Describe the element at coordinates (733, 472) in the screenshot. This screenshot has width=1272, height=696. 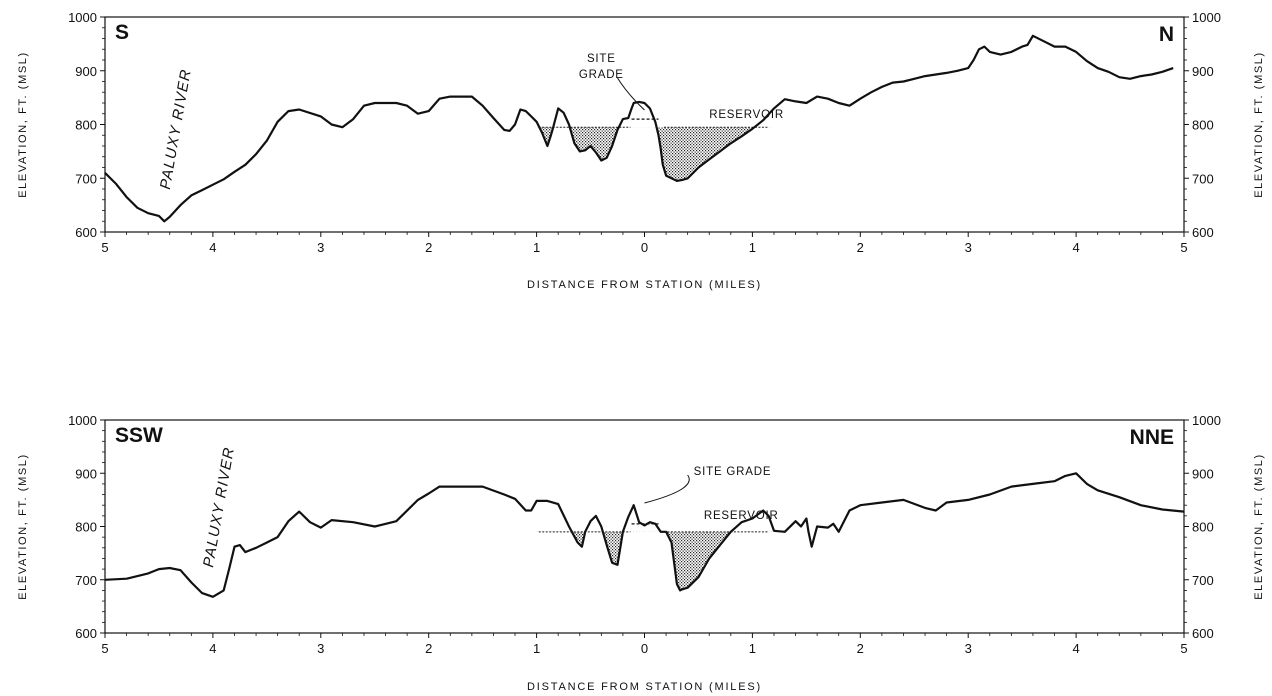
I see `site-grade-label: SITE GRADE` at that location.